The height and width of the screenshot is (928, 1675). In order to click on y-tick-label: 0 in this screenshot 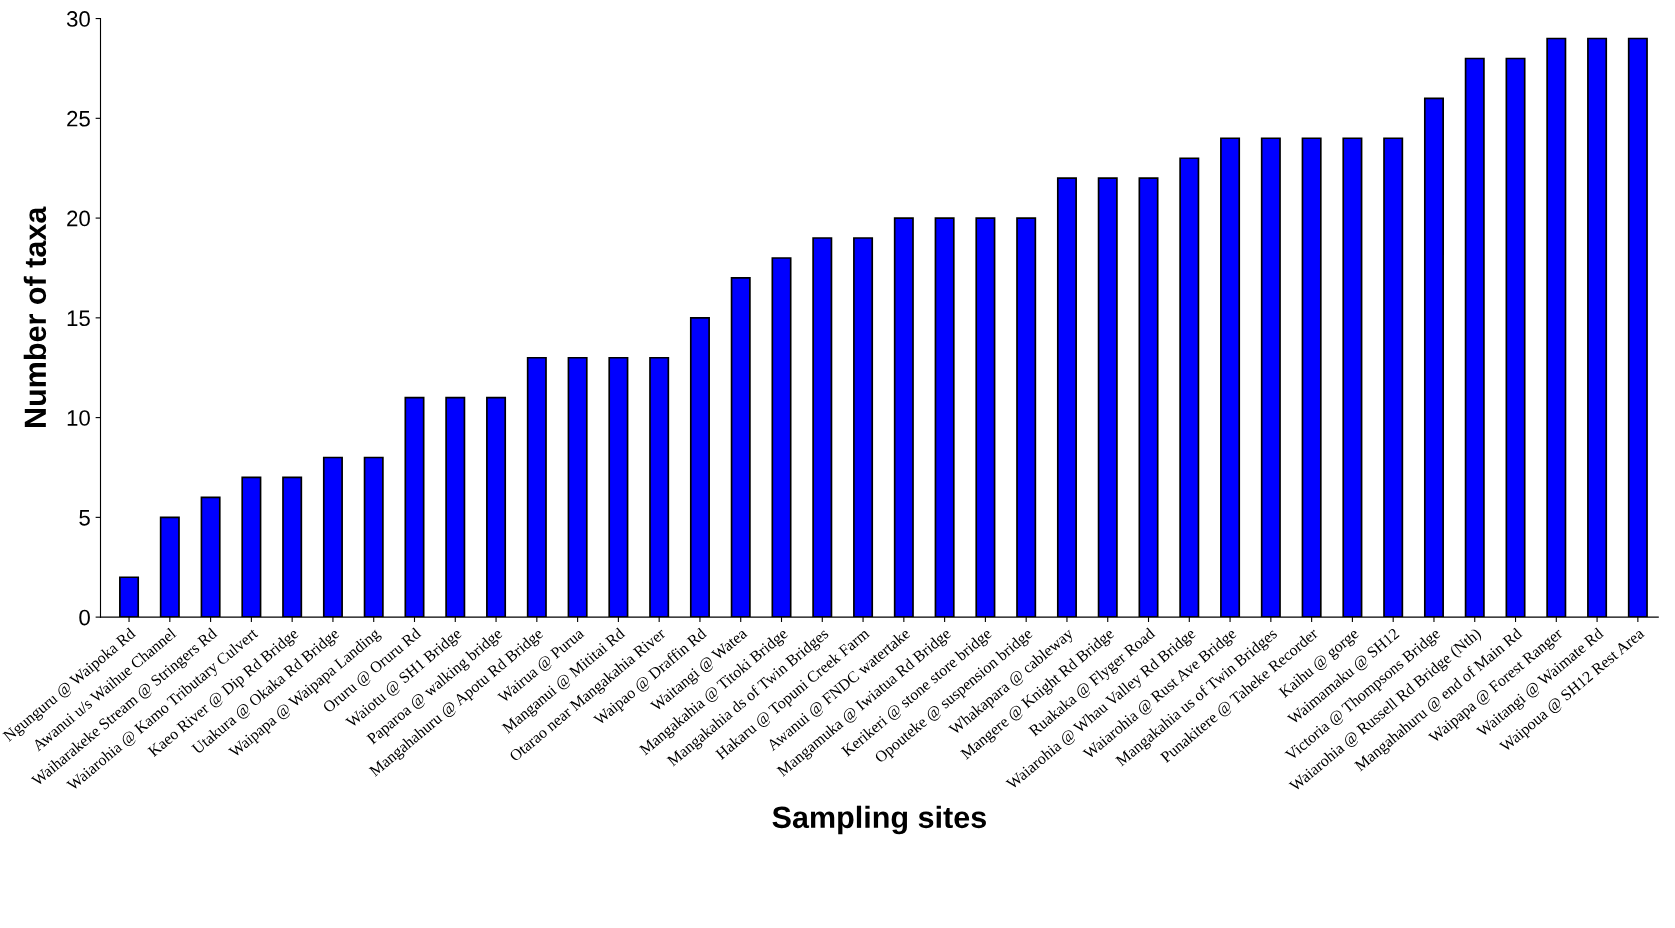, I will do `click(84, 617)`.